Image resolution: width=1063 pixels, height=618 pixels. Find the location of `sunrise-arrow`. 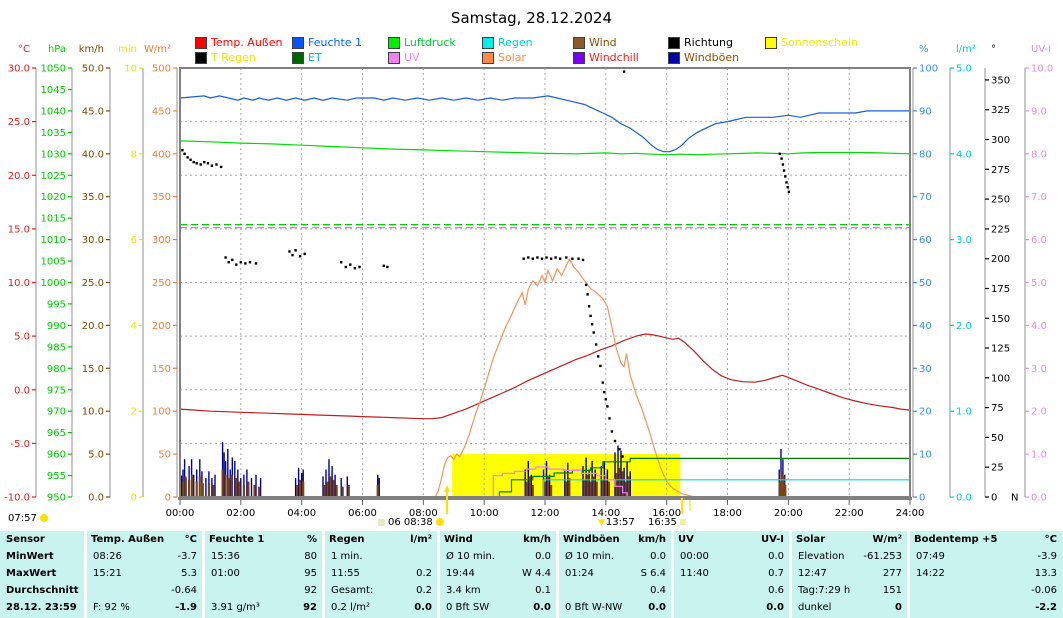

sunrise-arrow is located at coordinates (447, 488).